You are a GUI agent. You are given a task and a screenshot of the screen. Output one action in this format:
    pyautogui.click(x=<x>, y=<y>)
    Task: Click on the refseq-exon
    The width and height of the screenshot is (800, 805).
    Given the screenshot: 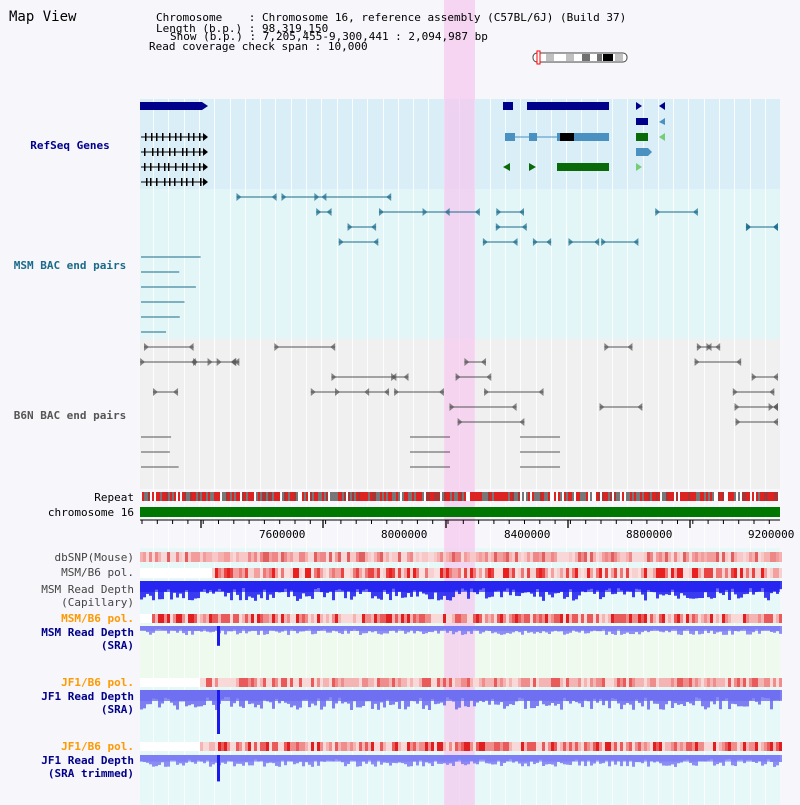 What is the action you would take?
    pyautogui.click(x=147, y=182)
    